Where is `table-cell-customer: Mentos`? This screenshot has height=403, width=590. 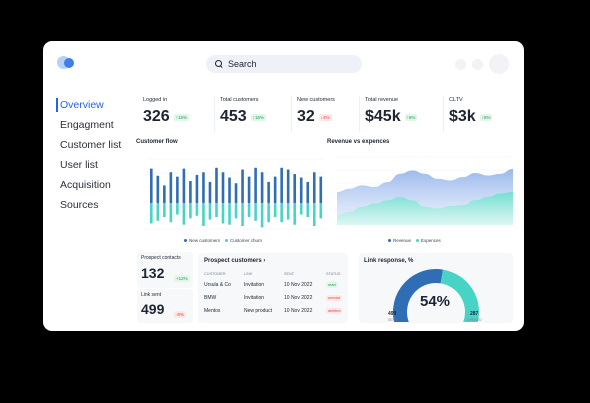
table-cell-customer: Mentos is located at coordinates (212, 311).